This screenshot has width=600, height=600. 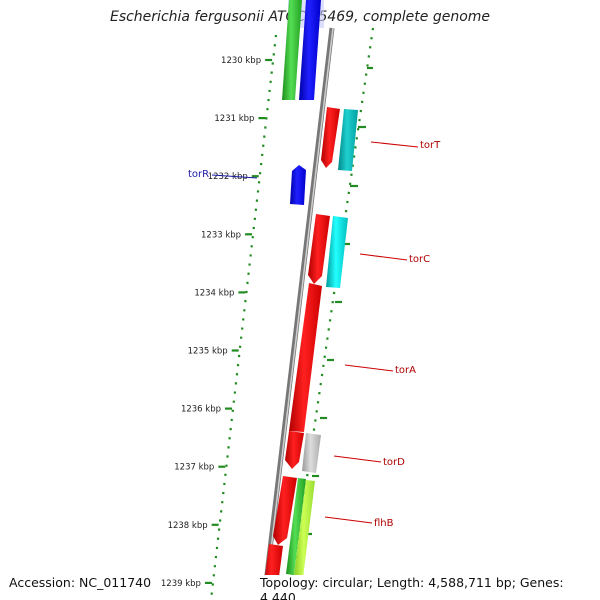 I want to click on gene-flhB-cog, so click(x=296, y=526).